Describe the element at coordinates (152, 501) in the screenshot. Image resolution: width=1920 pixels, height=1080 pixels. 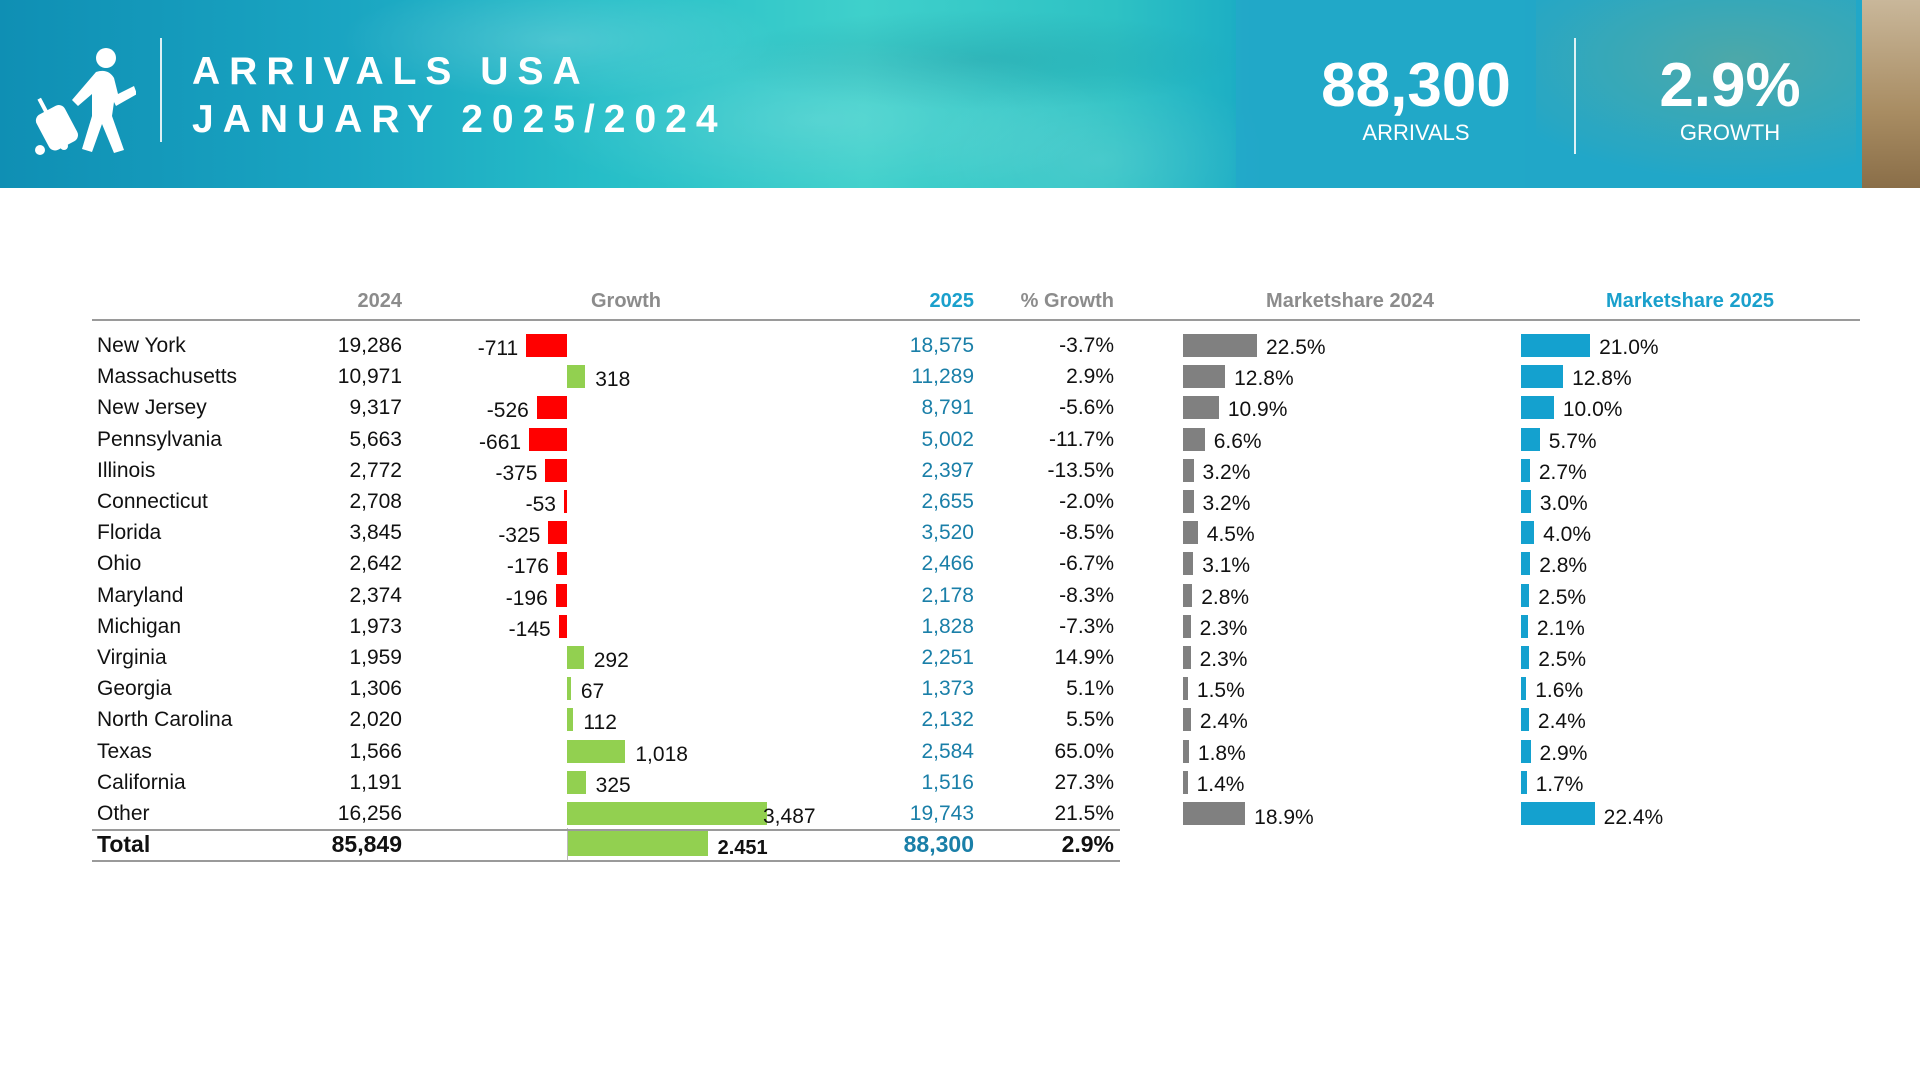
I see `state-name: Connecticut` at that location.